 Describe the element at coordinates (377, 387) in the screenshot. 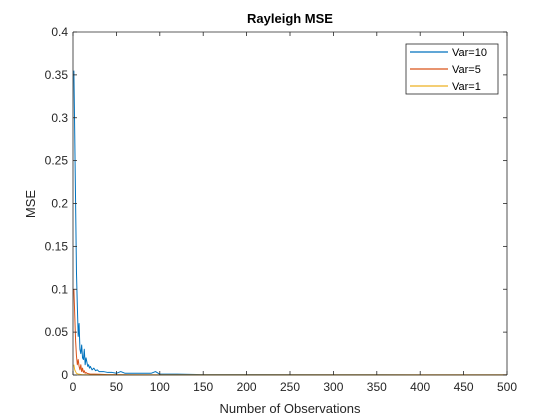

I see `x-tick-label: 350` at that location.